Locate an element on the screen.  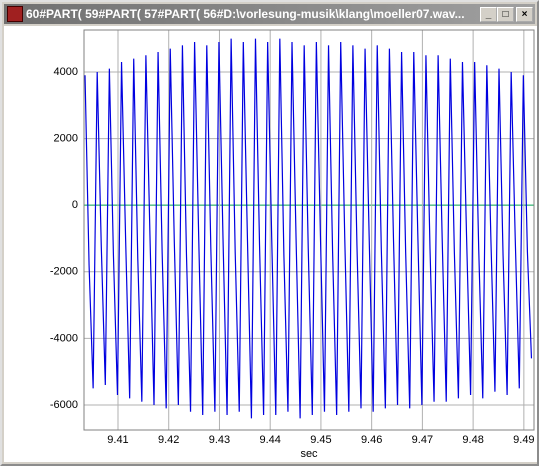
minimize-button: _ is located at coordinates (488, 14).